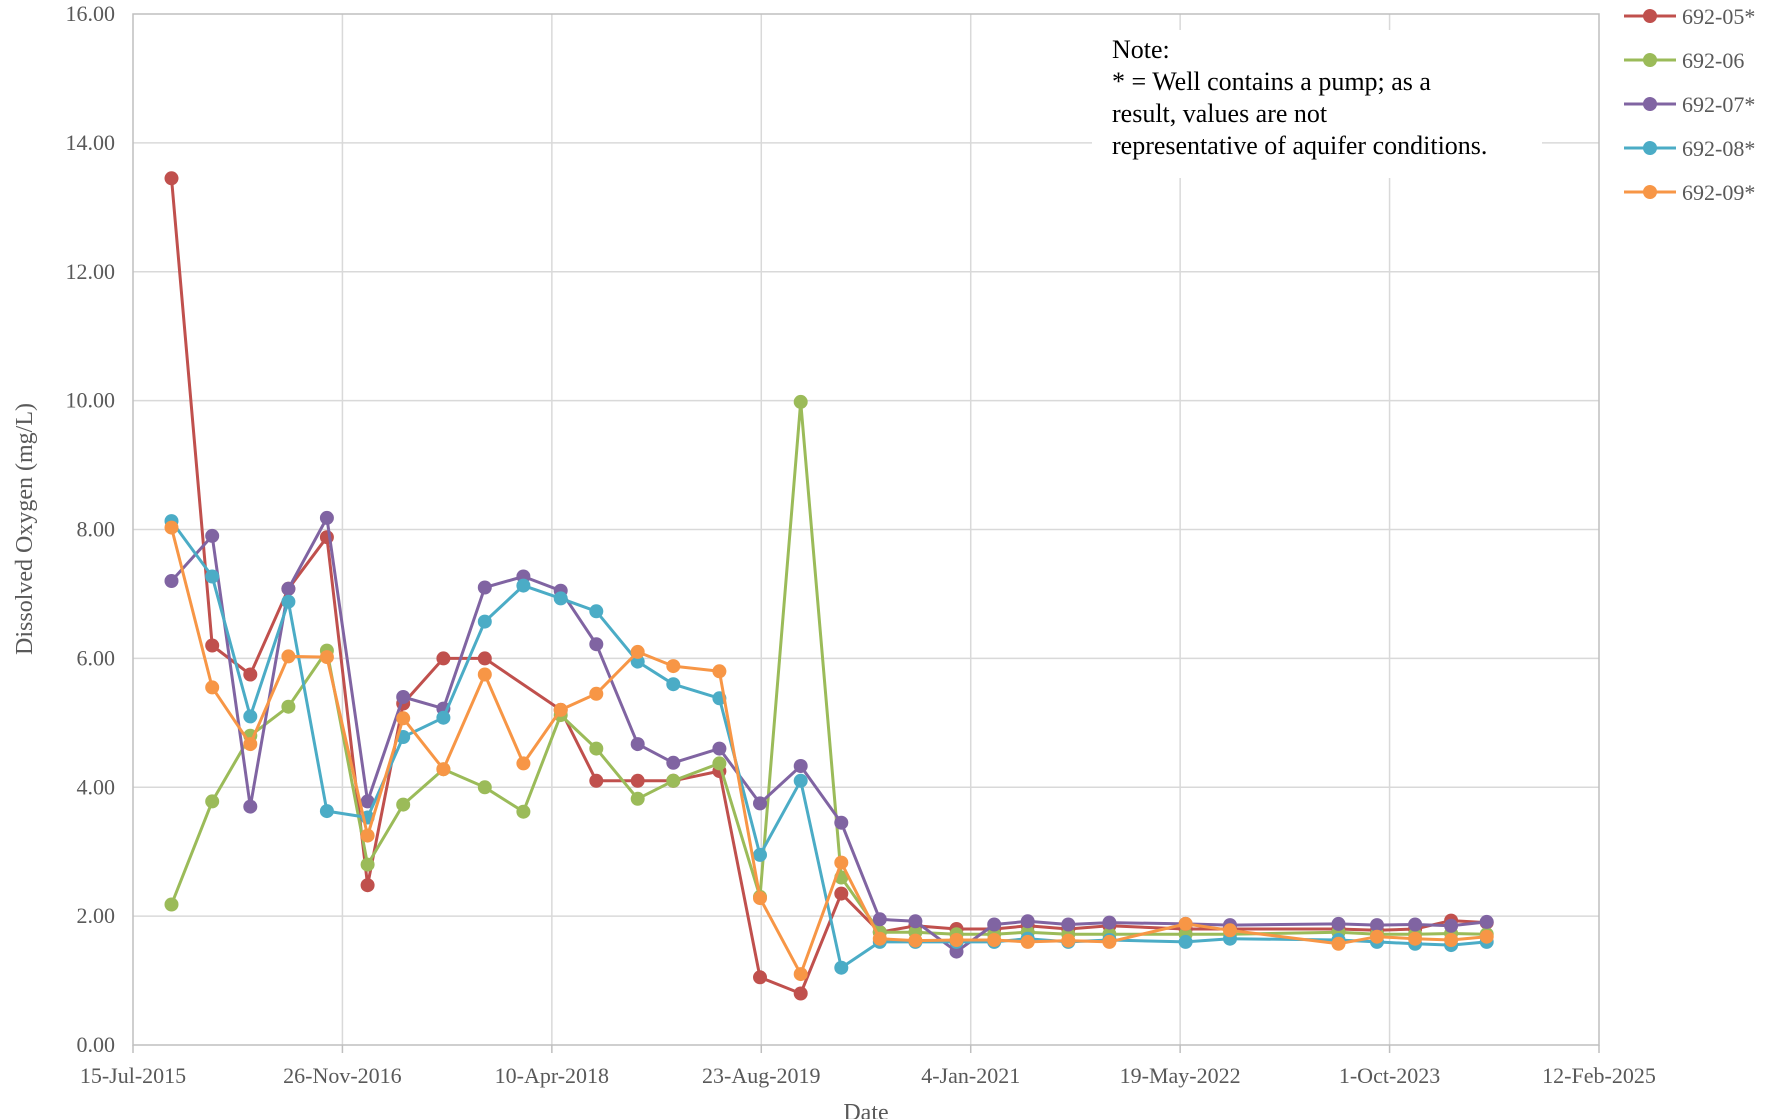  Describe the element at coordinates (96, 786) in the screenshot. I see `y-tick-label: 4.00` at that location.